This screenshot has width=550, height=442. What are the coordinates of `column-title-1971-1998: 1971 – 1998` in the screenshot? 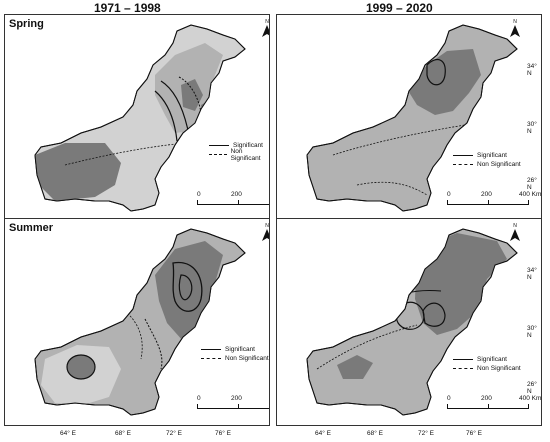 It's located at (127, 8).